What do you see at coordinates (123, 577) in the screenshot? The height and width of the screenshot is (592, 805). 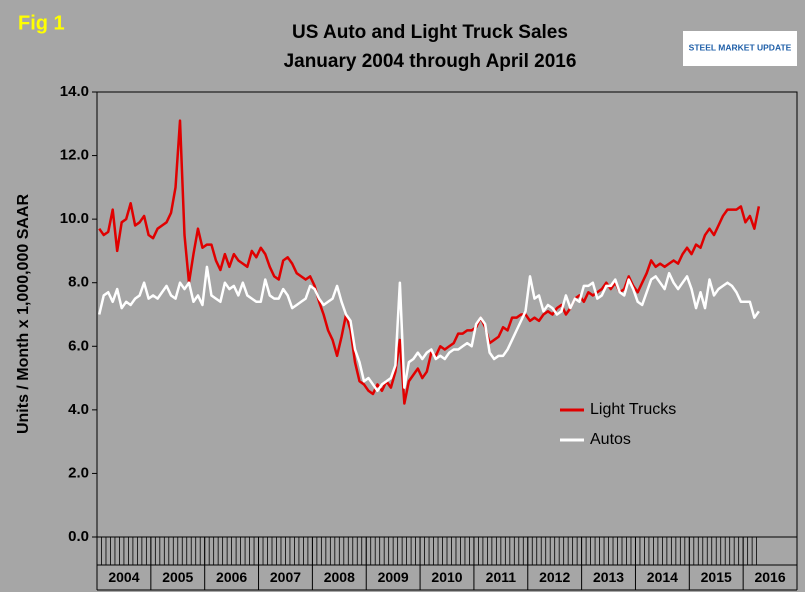 I see `x-group-label: 2004` at bounding box center [123, 577].